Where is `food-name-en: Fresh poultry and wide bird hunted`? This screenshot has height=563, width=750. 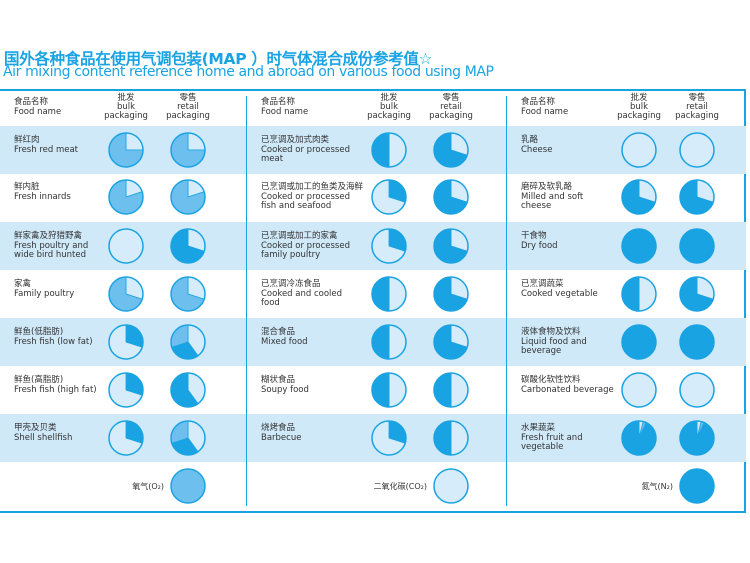 food-name-en: Fresh poultry and wide bird hunted is located at coordinates (51, 250).